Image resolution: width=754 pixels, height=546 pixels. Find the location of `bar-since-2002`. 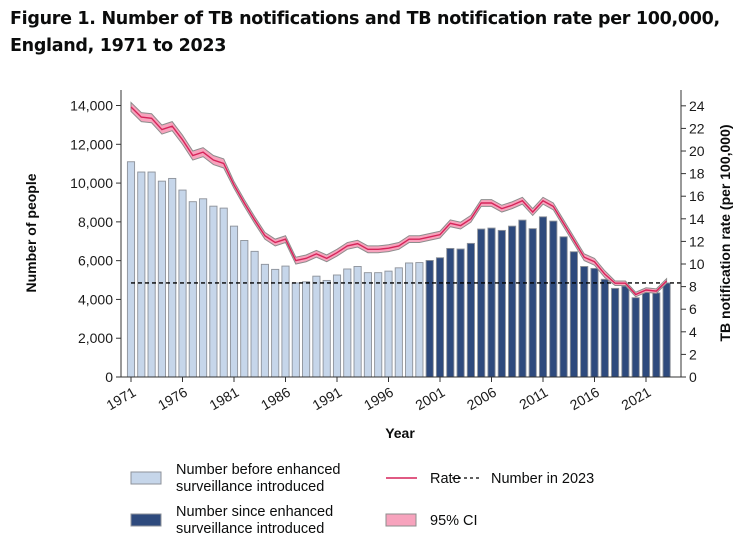

bar-since-2002 is located at coordinates (450, 312).